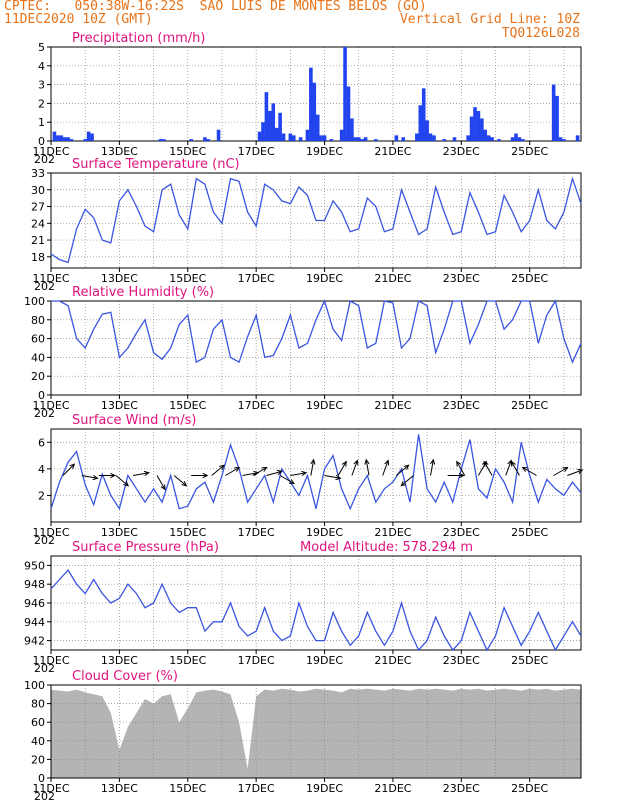 Image resolution: width=618 pixels, height=800 pixels. What do you see at coordinates (386, 547) in the screenshot?
I see `panel-annotation: Model Altitude: 578.294 m` at bounding box center [386, 547].